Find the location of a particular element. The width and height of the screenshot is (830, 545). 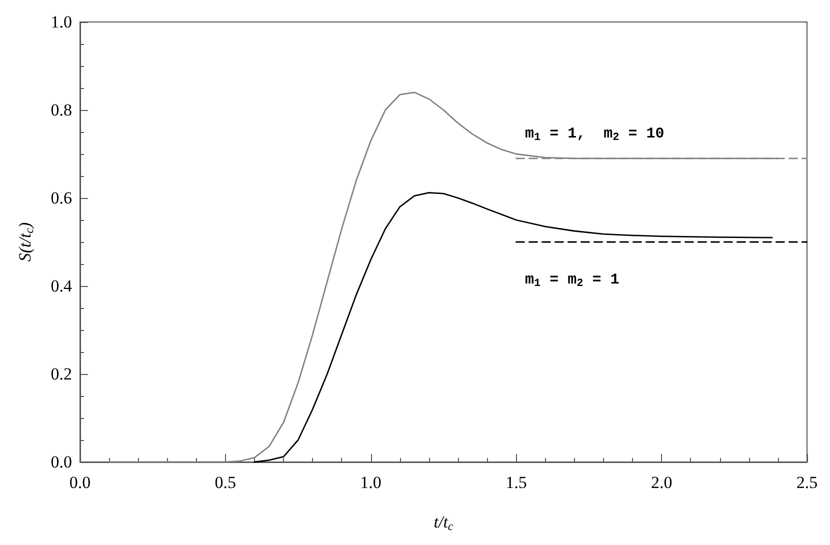

y-axis-title: S(t/tc) is located at coordinates (26, 242).